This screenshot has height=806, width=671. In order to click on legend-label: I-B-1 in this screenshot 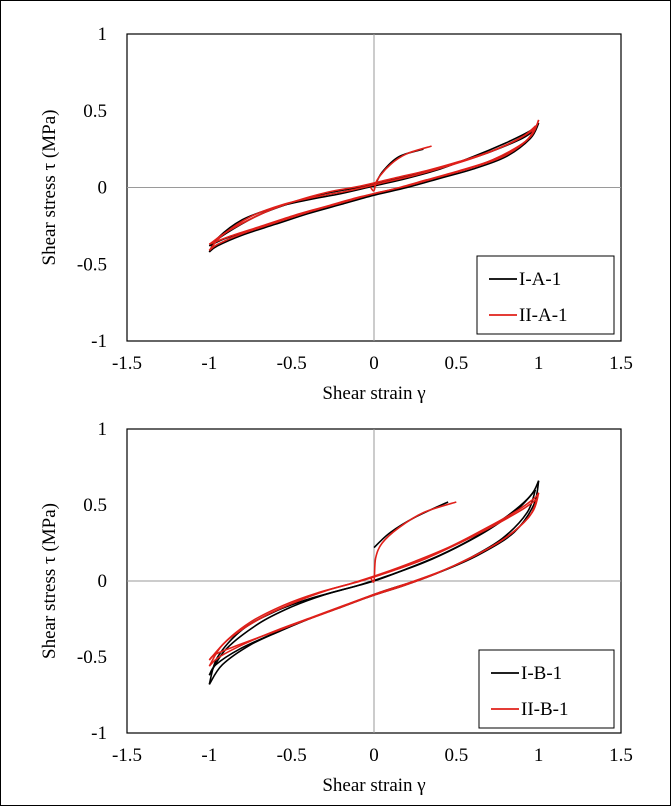, I will do `click(541, 673)`.